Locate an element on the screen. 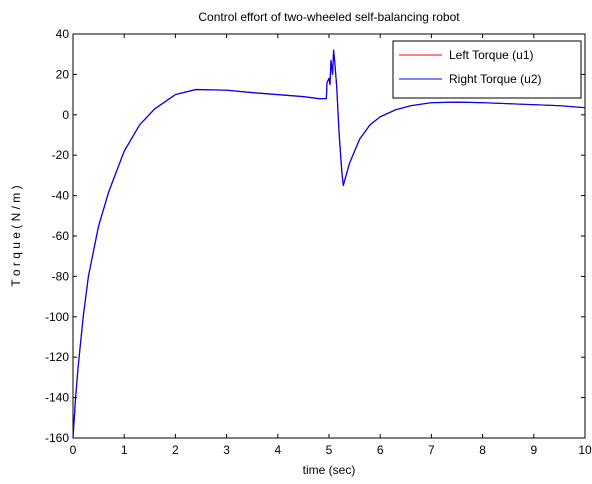  y-tick-label: 0 is located at coordinates (65, 115).